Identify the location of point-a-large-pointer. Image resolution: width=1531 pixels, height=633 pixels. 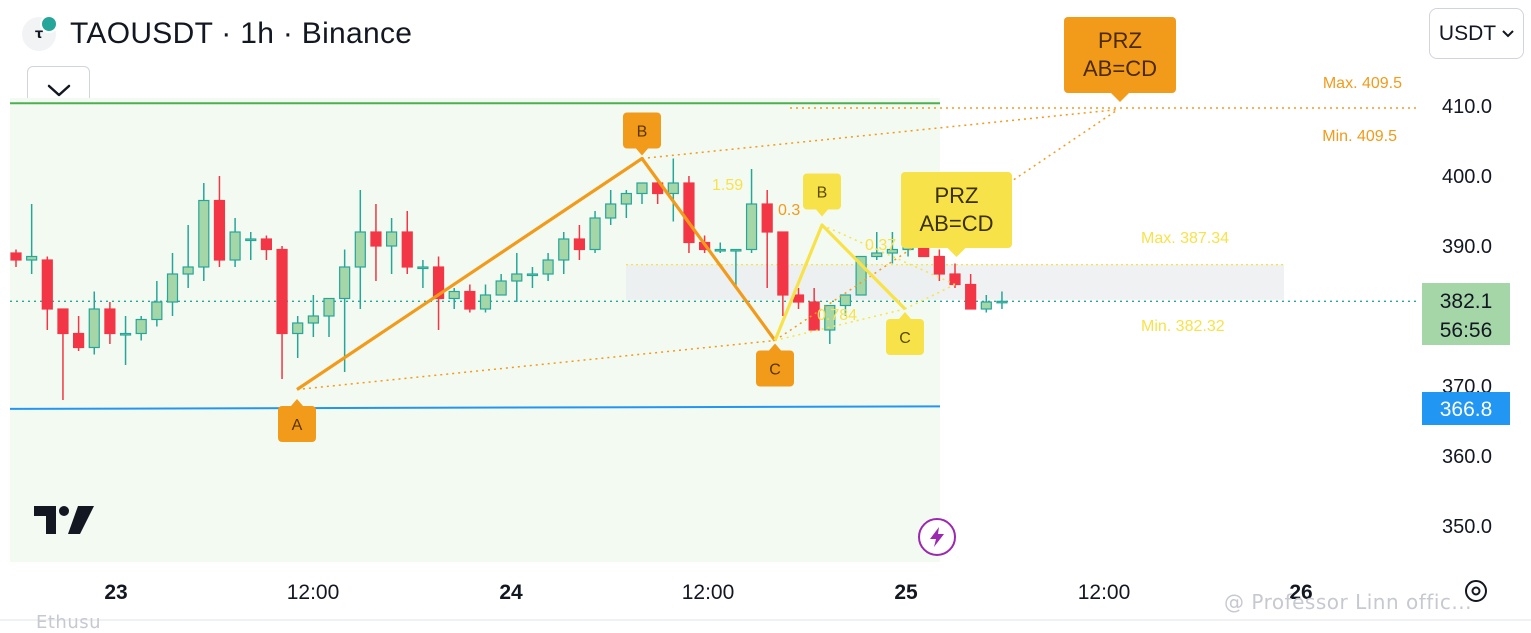
(297, 402).